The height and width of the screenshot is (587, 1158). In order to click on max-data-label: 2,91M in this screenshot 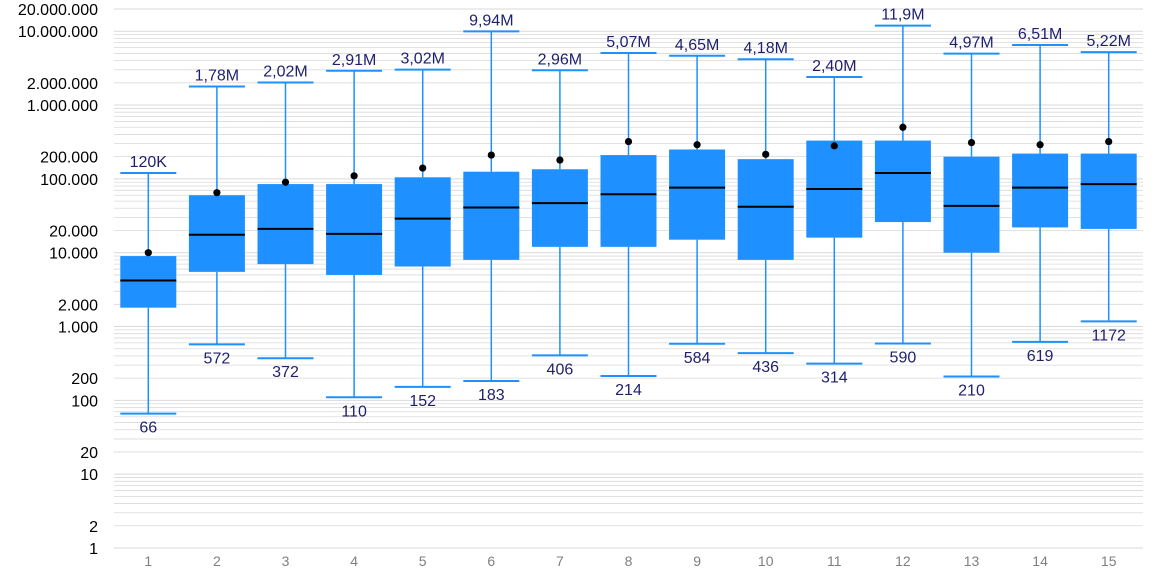, I will do `click(354, 60)`.